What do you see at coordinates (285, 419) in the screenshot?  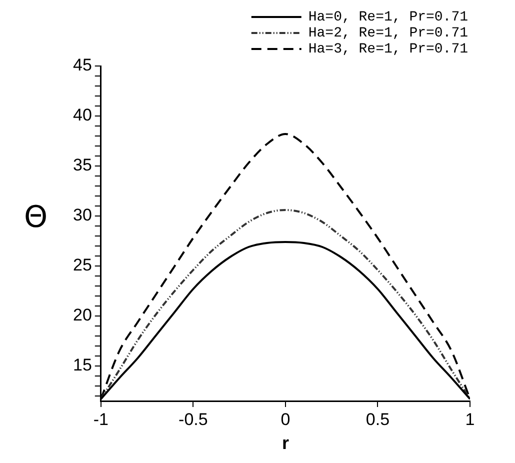 I see `x-tick-label: 0` at bounding box center [285, 419].